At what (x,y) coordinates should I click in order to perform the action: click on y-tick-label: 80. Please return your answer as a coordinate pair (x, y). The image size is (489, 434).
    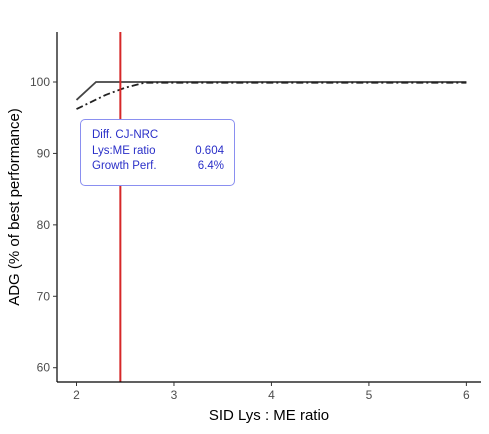
    Looking at the image, I should click on (44, 225).